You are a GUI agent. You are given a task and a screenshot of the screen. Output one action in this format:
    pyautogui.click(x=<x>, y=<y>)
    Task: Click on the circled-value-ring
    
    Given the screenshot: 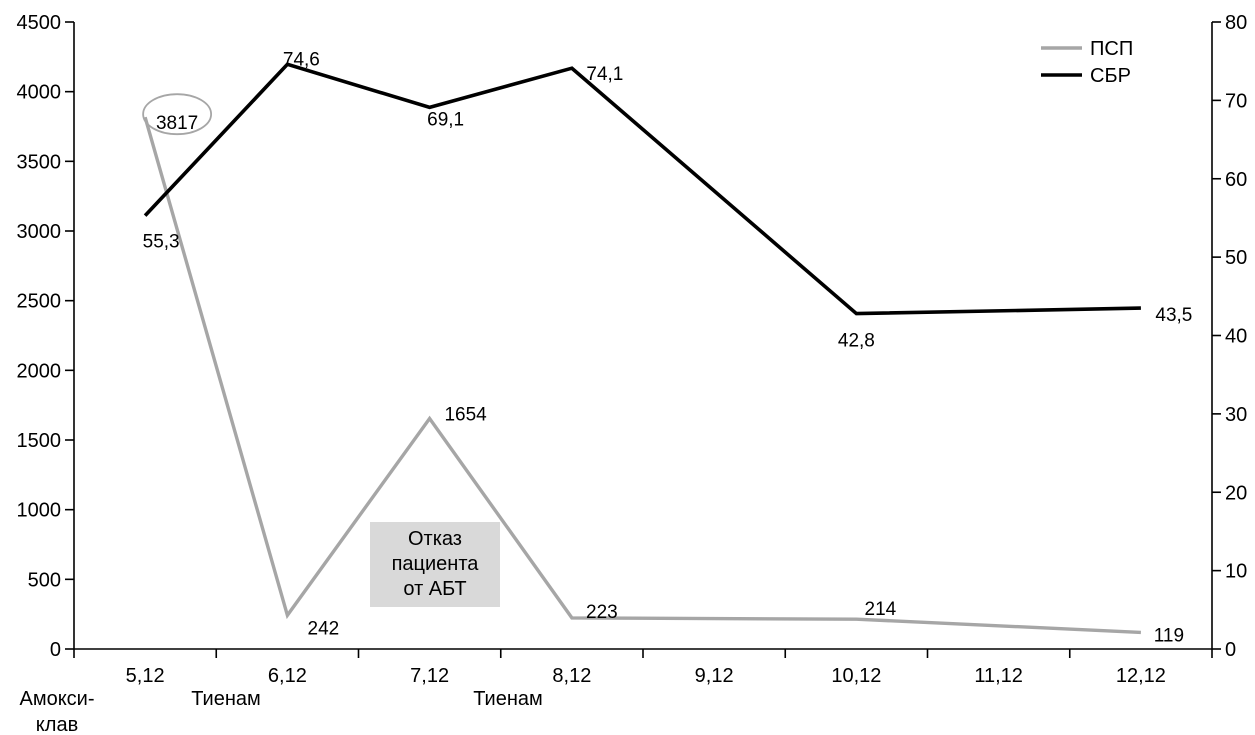 What is the action you would take?
    pyautogui.click(x=177, y=114)
    